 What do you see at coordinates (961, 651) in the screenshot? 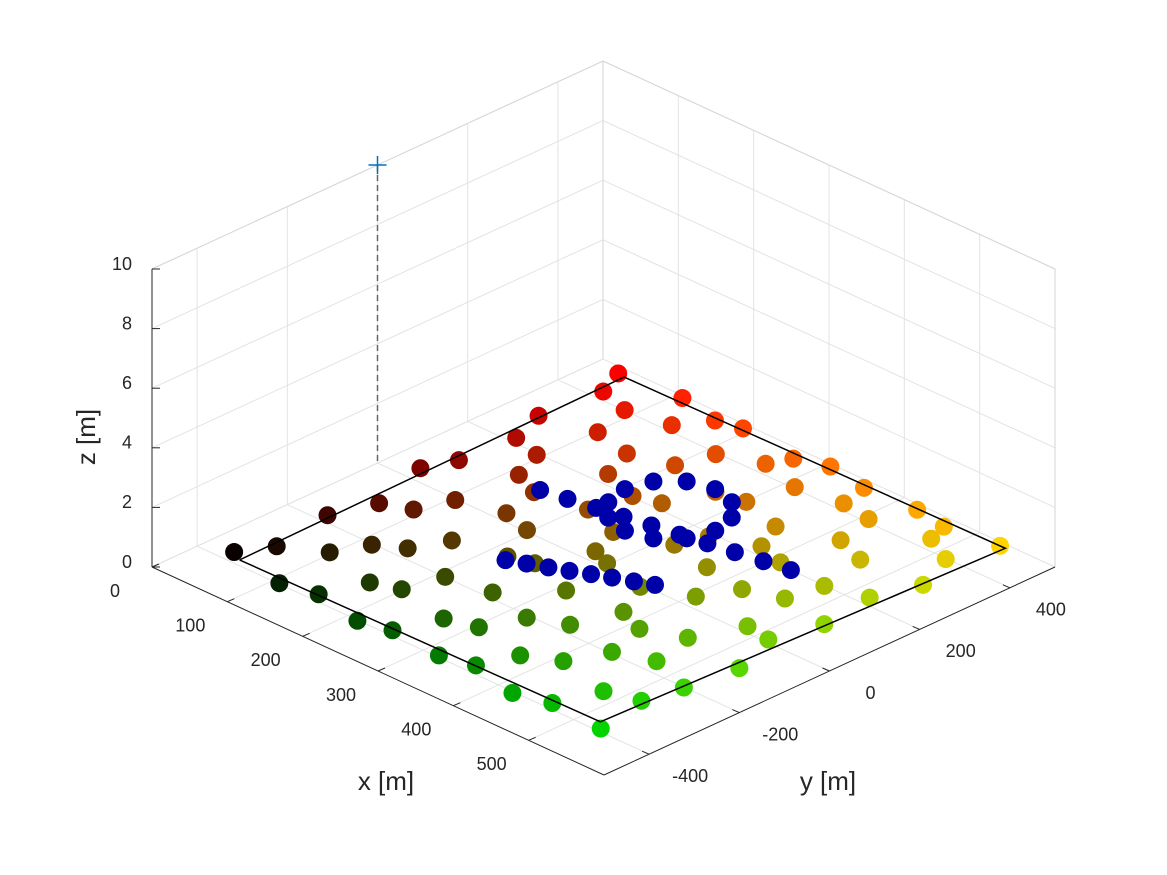
I see `y-tick-label: 200` at bounding box center [961, 651].